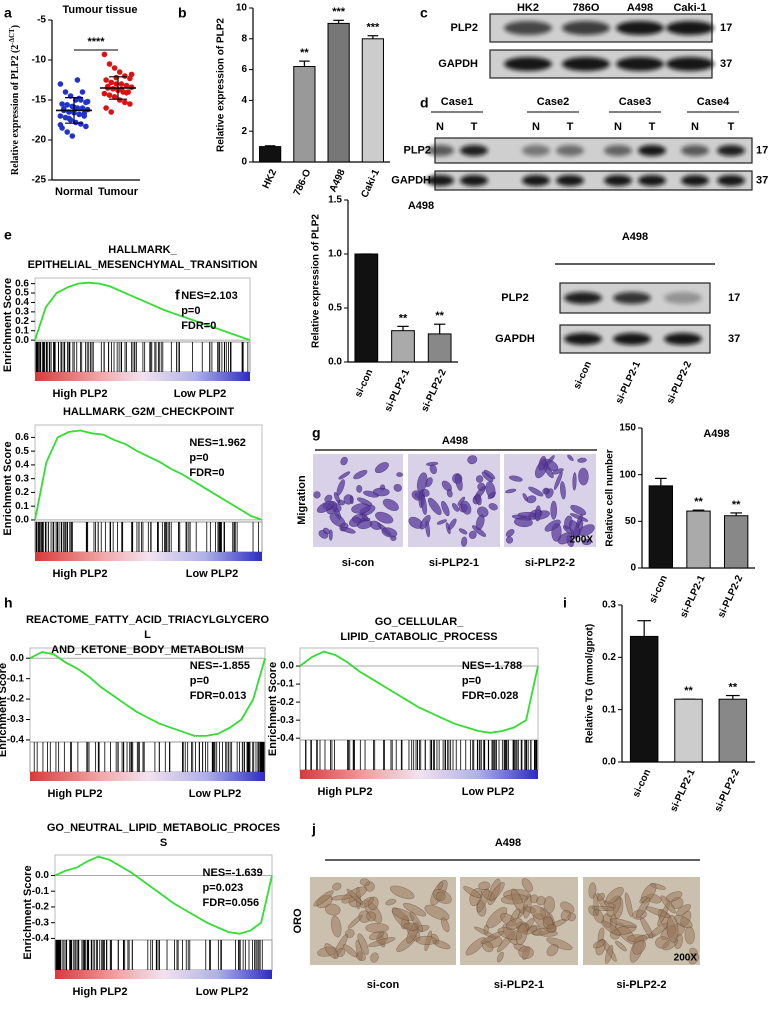 The width and height of the screenshot is (772, 1012). Describe the element at coordinates (455, 441) in the screenshot. I see `image-title: A498` at that location.